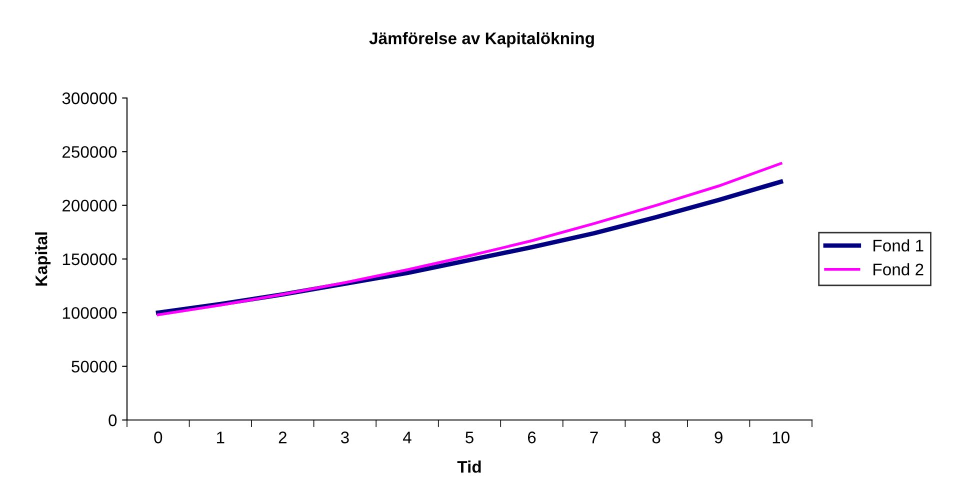  Describe the element at coordinates (158, 438) in the screenshot. I see `x-tick-label: 0` at that location.